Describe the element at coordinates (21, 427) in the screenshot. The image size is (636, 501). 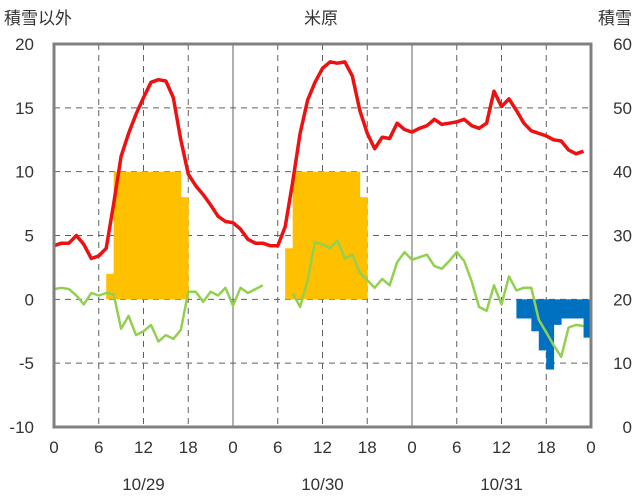
I see `left-tick-label: -10` at that location.